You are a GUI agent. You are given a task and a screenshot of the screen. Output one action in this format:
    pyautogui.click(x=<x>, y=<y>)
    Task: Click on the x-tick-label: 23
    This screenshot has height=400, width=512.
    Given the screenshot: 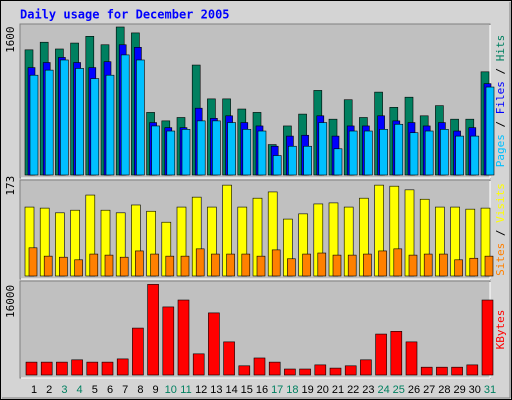 What is the action you would take?
    pyautogui.click(x=368, y=390)
    